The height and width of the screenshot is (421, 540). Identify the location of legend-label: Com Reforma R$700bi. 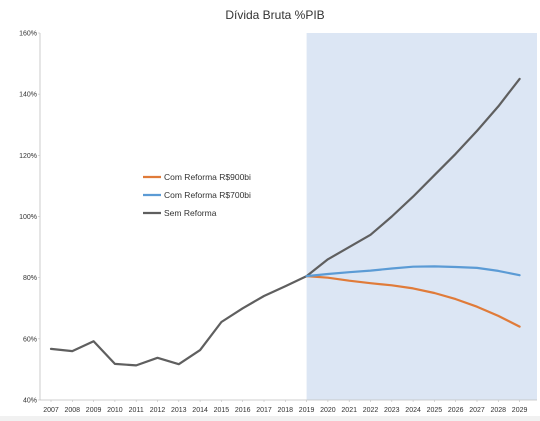
(207, 195).